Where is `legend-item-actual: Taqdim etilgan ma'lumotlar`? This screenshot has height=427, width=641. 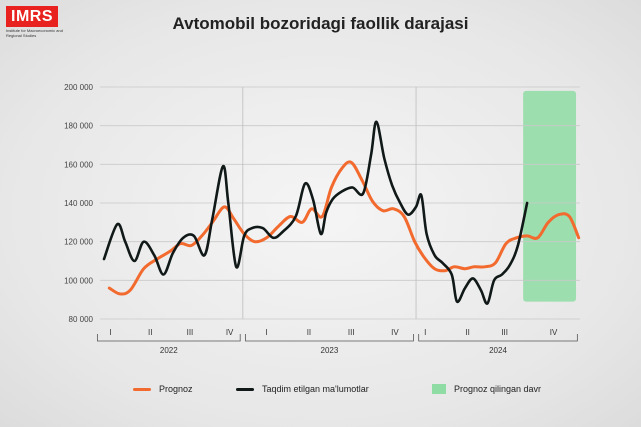
legend-item-actual: Taqdim etilgan ma'lumotlar is located at coordinates (302, 389).